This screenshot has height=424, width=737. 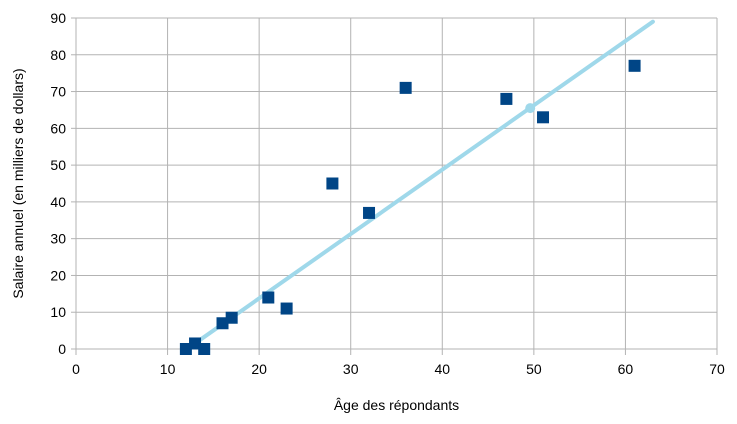 I want to click on y-tick-labels: 0 10 20 30 40 50 60 70 80 90, so click(x=58, y=183).